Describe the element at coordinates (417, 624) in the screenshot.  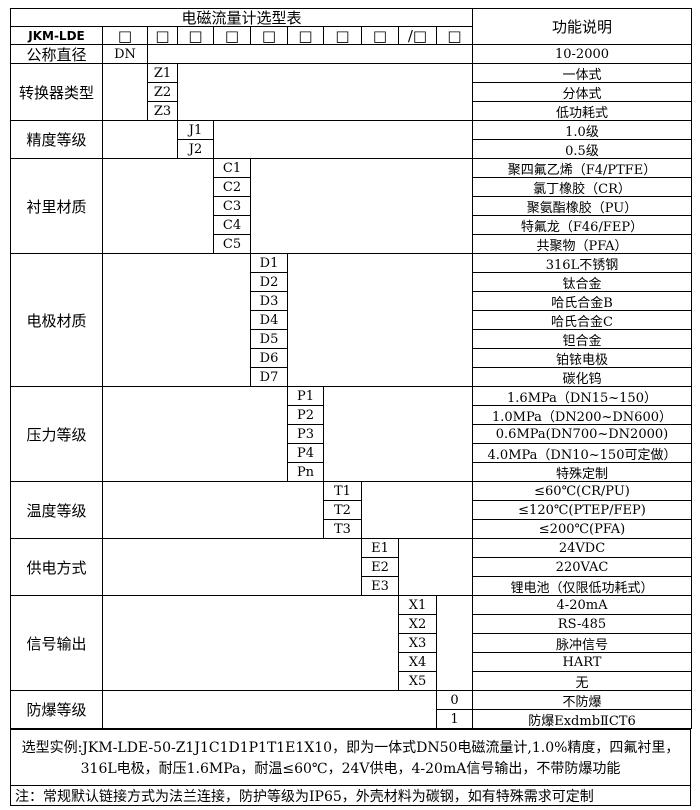
I see `option-code: X2` at that location.